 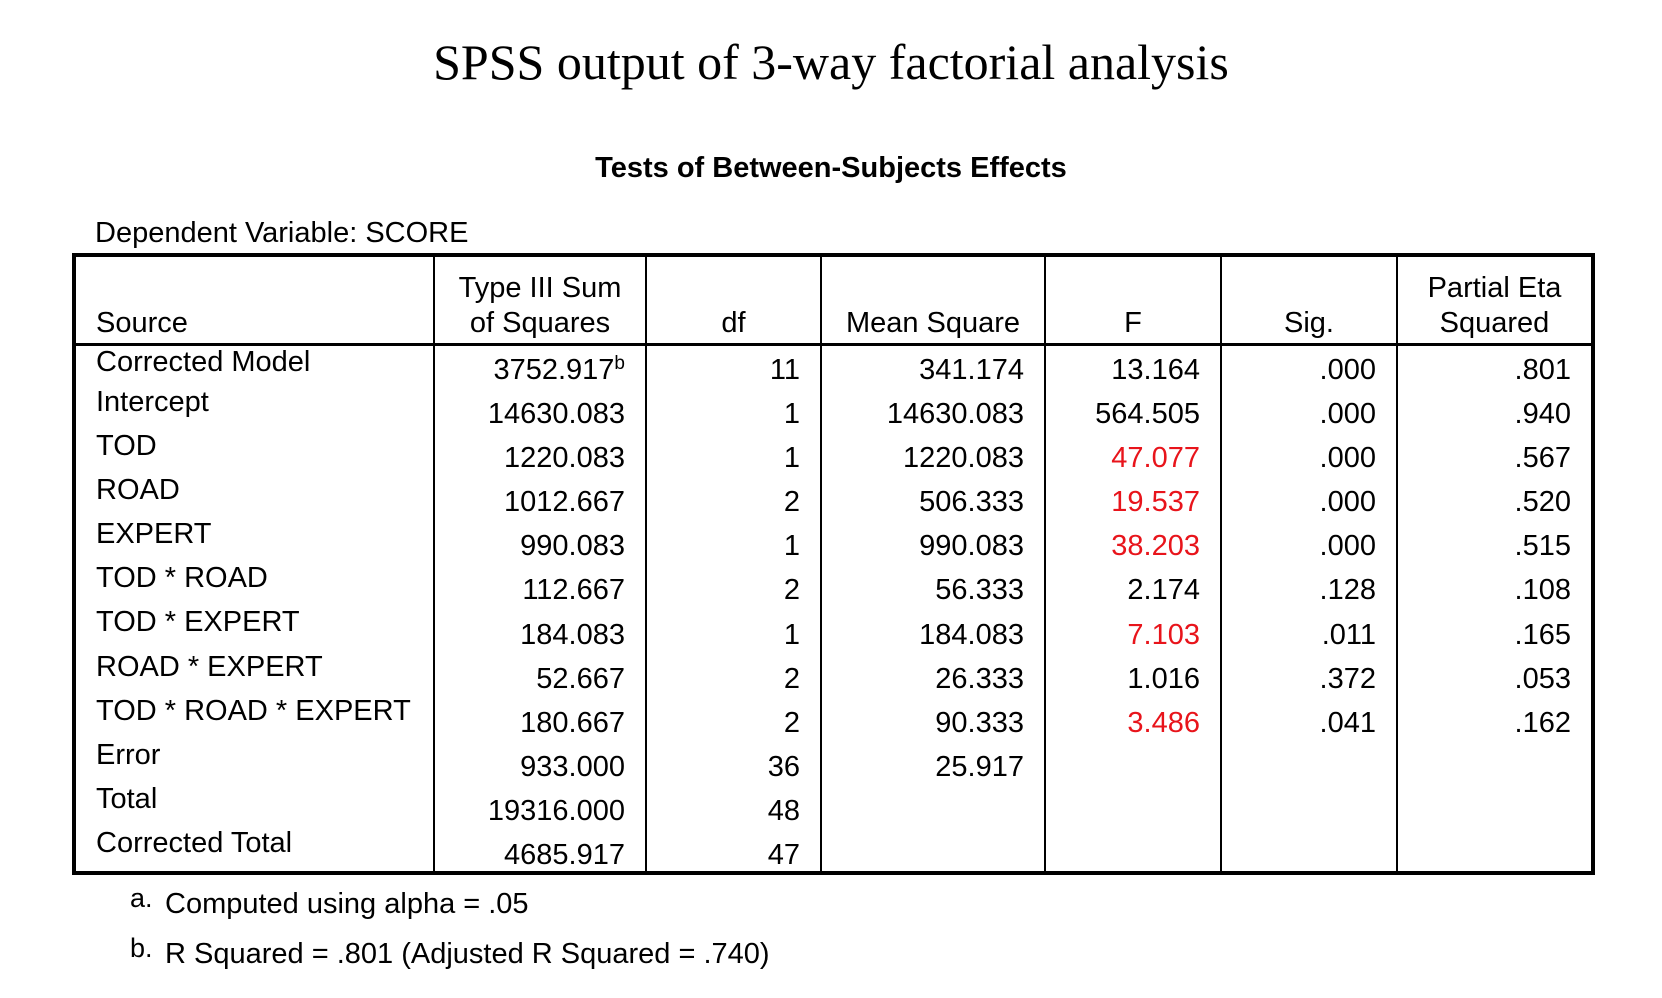 What do you see at coordinates (1494, 540) in the screenshot?
I see `cell-eta: .515` at bounding box center [1494, 540].